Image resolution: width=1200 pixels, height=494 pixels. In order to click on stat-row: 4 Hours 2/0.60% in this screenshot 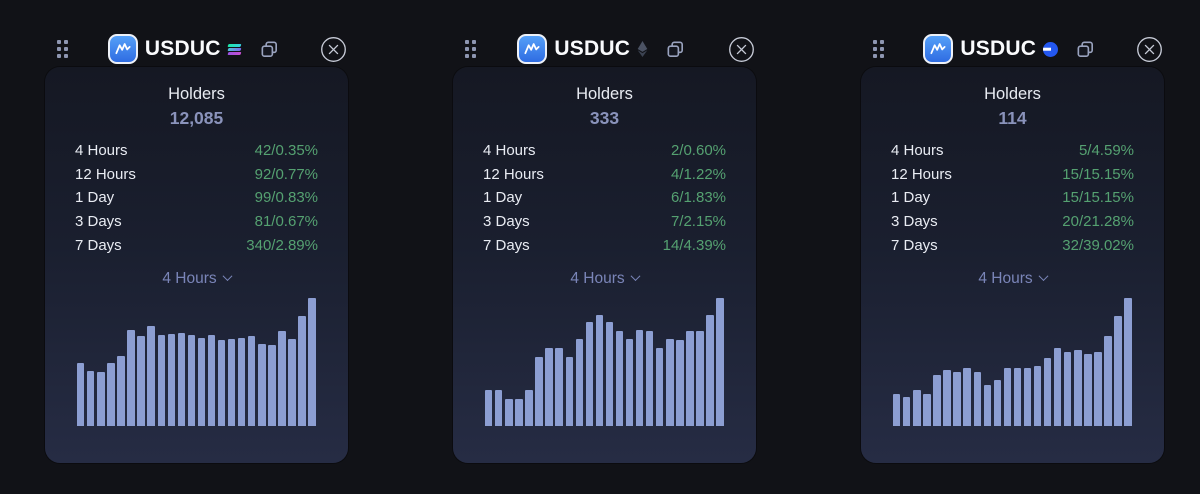, I will do `click(604, 151)`.